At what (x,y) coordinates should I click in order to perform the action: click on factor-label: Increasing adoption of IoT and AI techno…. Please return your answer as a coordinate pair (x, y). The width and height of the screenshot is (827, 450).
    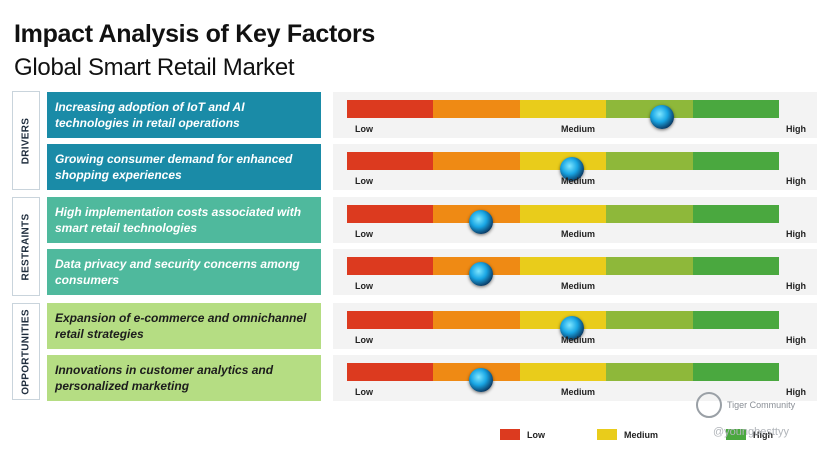
    Looking at the image, I should click on (184, 115).